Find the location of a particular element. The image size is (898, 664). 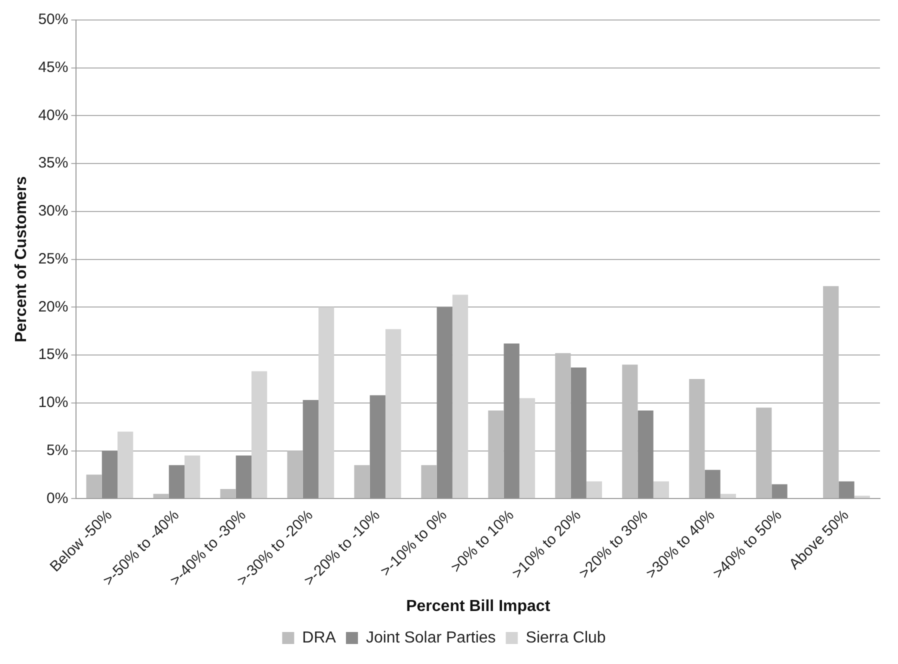

legend-label: Joint Solar Parties is located at coordinates (431, 637).